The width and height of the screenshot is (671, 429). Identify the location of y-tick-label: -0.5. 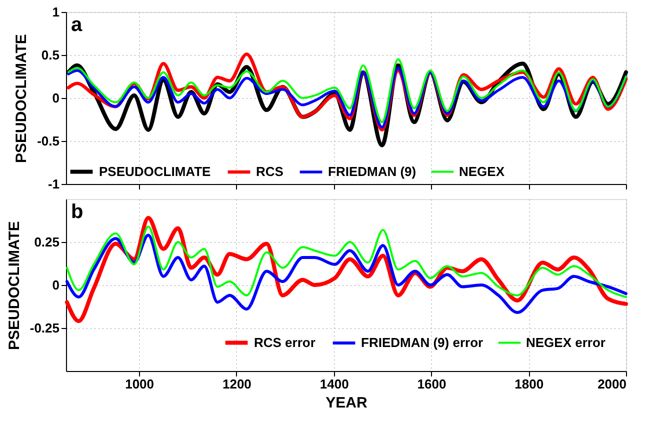
(48, 141).